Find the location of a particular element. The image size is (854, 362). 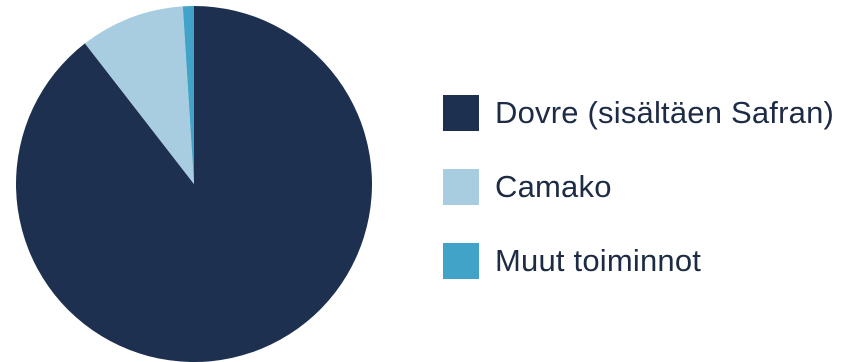

legend-label-muut-toiminnot: Muut toiminnot is located at coordinates (598, 260).